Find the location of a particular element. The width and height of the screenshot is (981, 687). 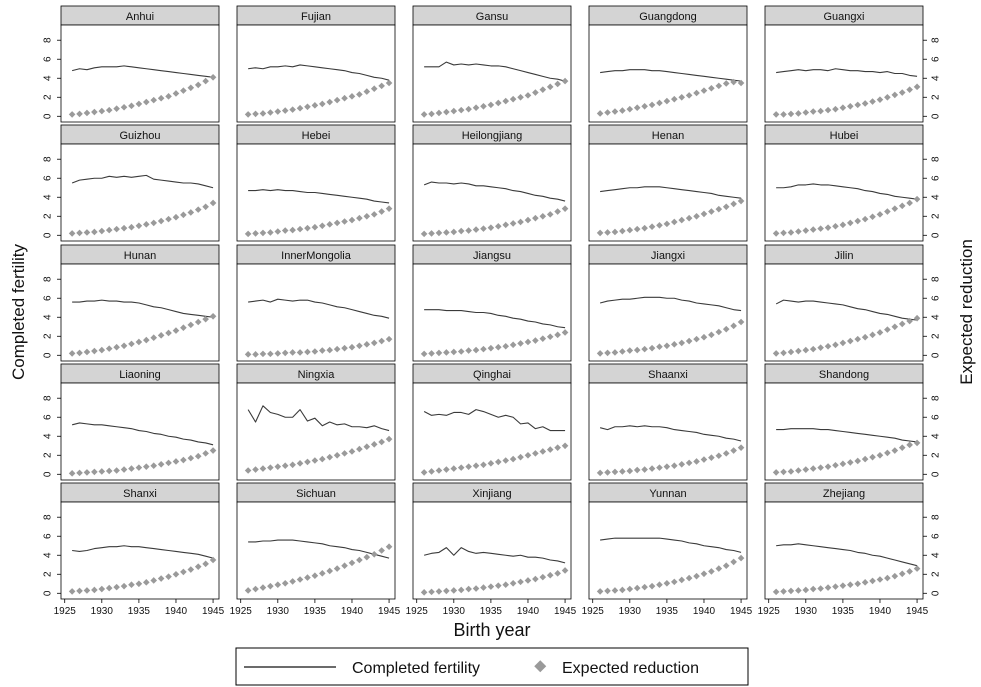

x-tick-label: 1935 is located at coordinates (491, 611).